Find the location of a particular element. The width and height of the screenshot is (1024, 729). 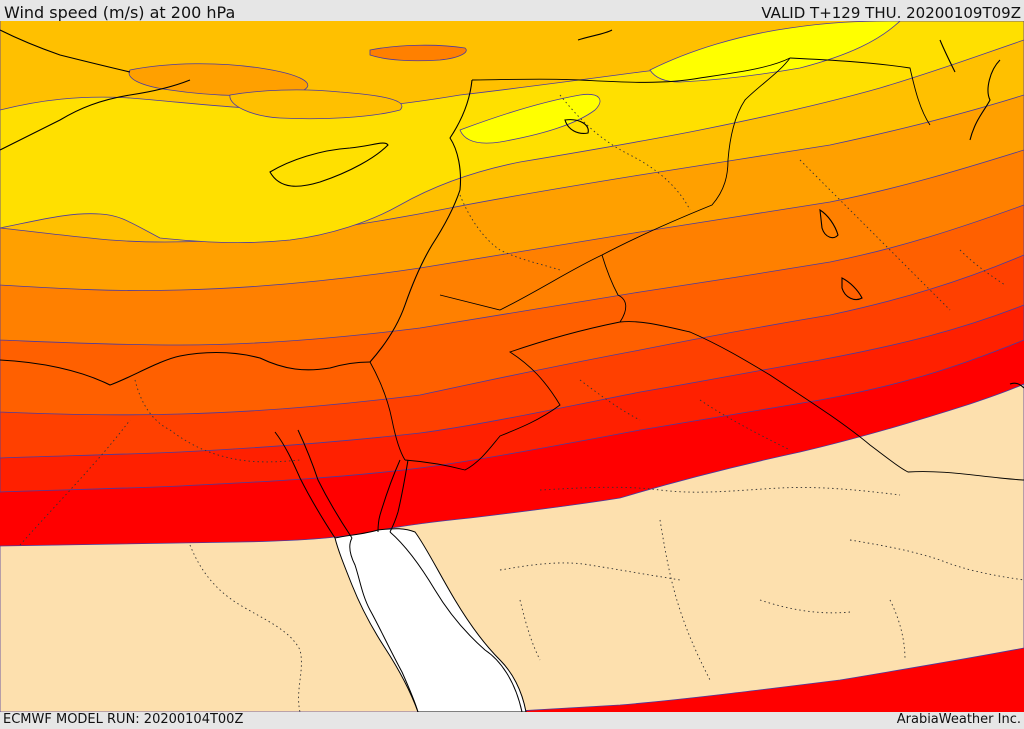

band-9-inner is located at coordinates (530, 118).